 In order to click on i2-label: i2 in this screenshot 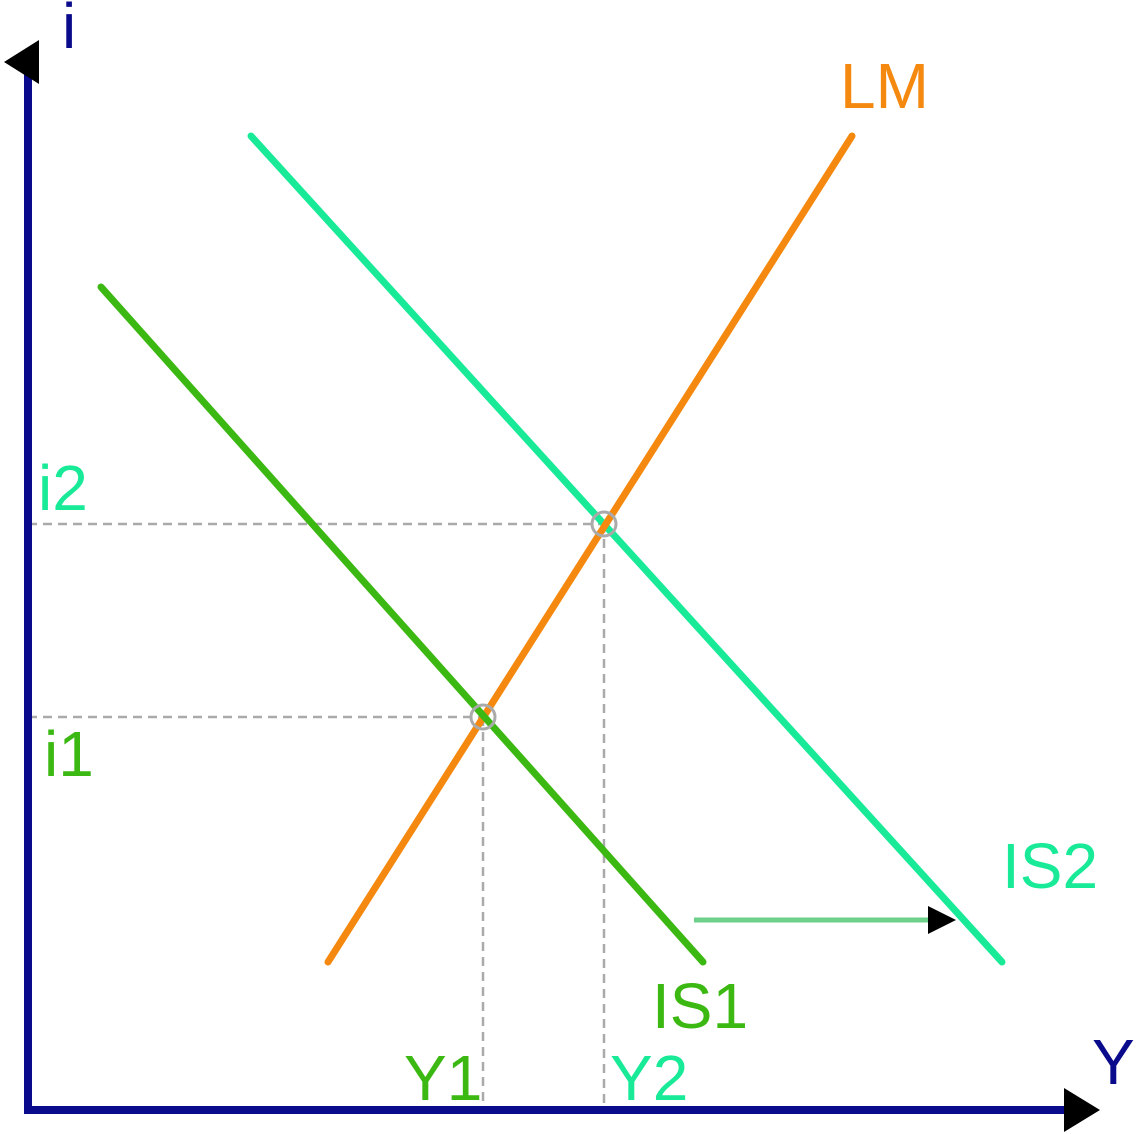, I will do `click(63, 488)`.